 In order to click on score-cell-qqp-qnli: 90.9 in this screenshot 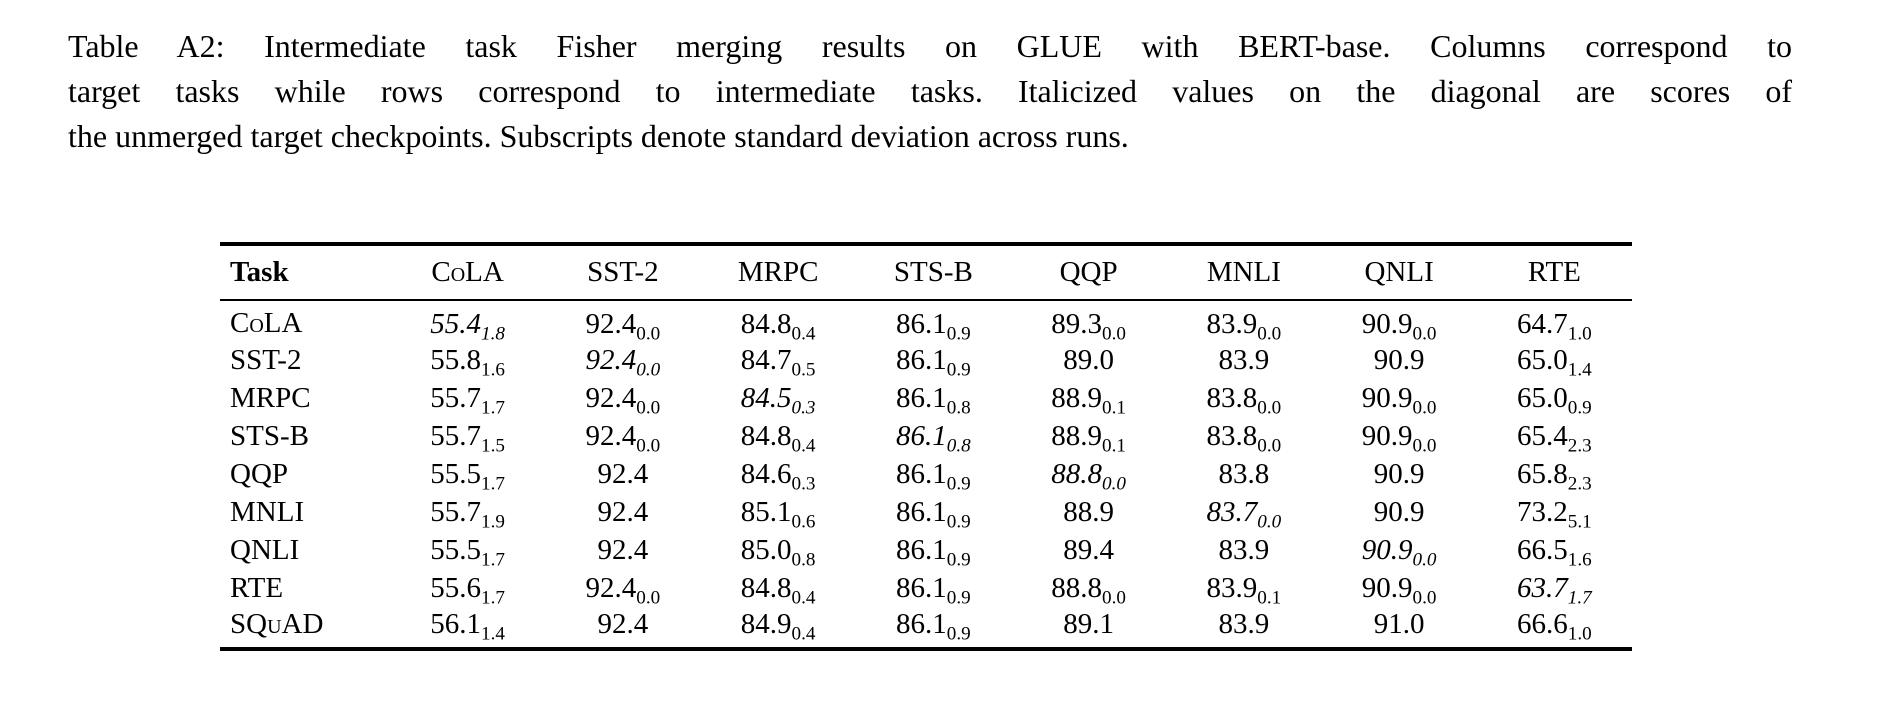, I will do `click(1399, 474)`.